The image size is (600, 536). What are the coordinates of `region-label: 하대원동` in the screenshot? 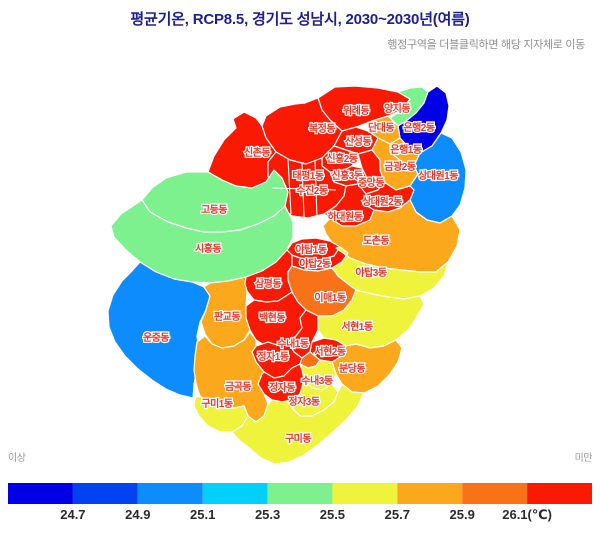 It's located at (345, 216).